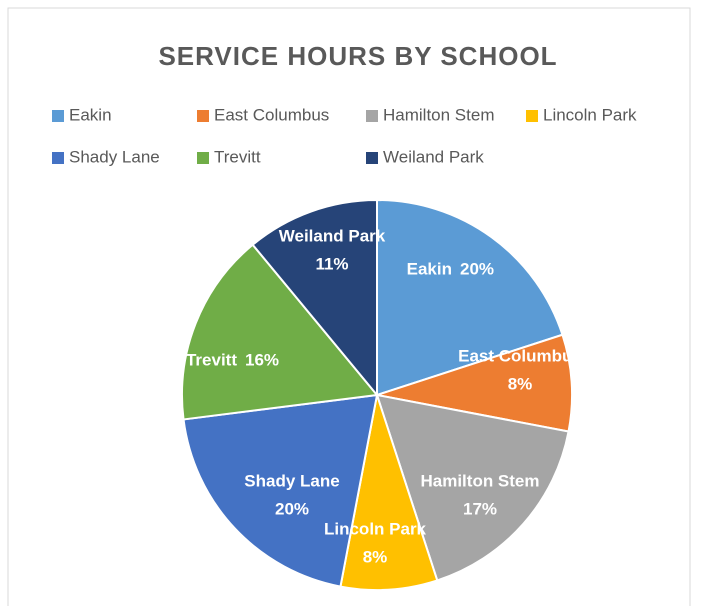 This screenshot has width=701, height=606. Describe the element at coordinates (332, 235) in the screenshot. I see `data-label-name: Weiland Park` at that location.